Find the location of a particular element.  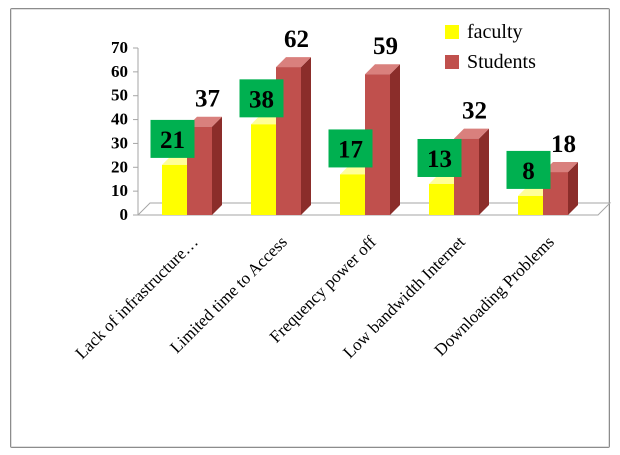

data-label-faculty: 13 is located at coordinates (439, 159).